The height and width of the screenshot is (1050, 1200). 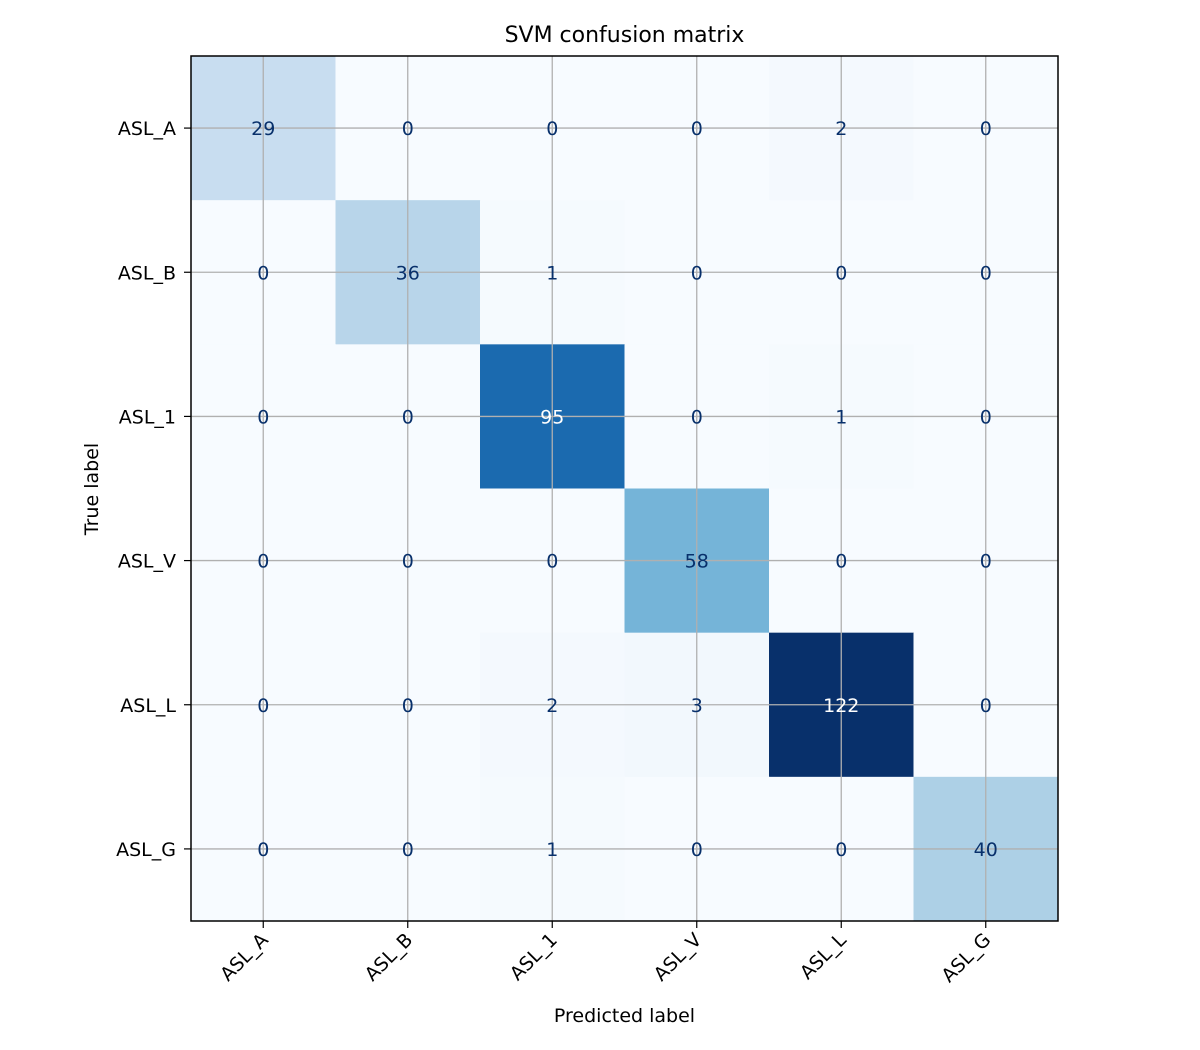 What do you see at coordinates (147, 129) in the screenshot?
I see `y-tick-label: ASL_A` at bounding box center [147, 129].